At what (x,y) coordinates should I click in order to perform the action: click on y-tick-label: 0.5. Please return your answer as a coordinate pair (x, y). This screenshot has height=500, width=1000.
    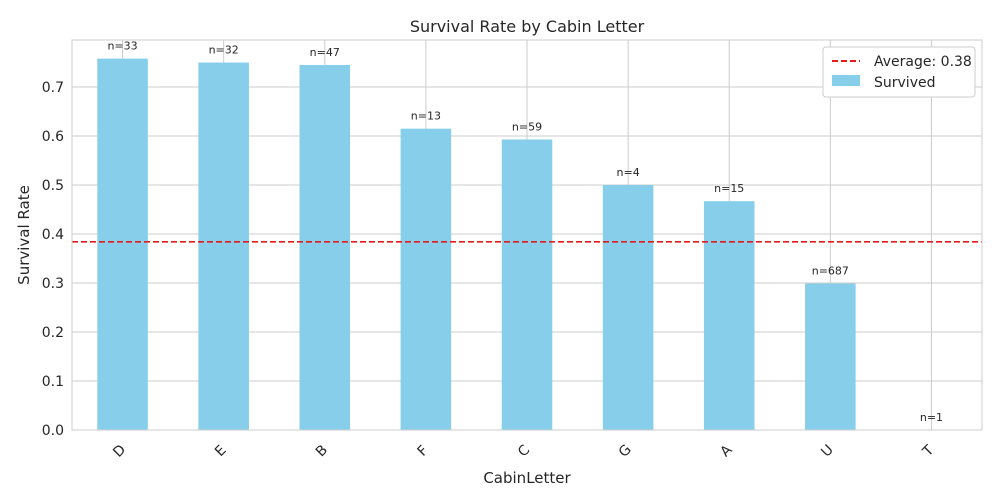
    Looking at the image, I should click on (53, 186).